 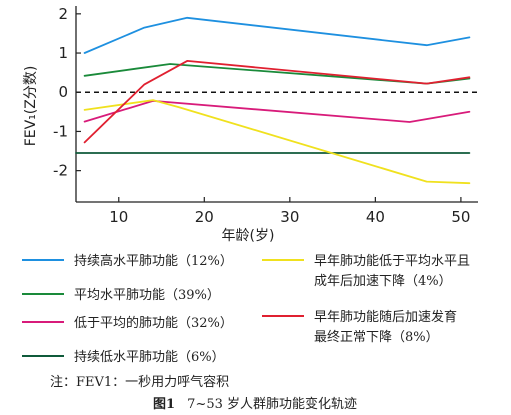 What do you see at coordinates (272, 404) in the screenshot?
I see `figure-caption-text: 7~53 岁人群肺功能变化轨迹` at bounding box center [272, 404].